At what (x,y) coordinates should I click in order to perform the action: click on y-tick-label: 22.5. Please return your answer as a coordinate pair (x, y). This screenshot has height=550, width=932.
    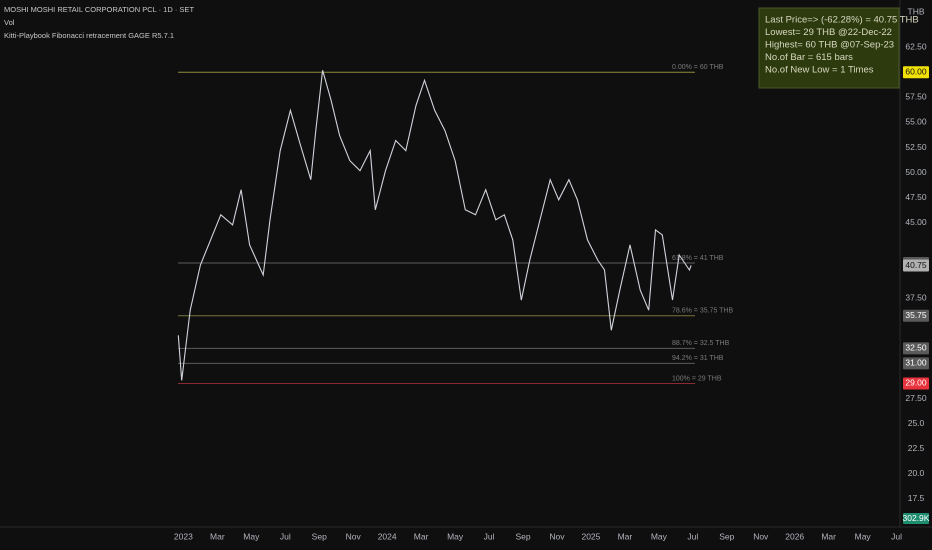
    Looking at the image, I should click on (916, 448).